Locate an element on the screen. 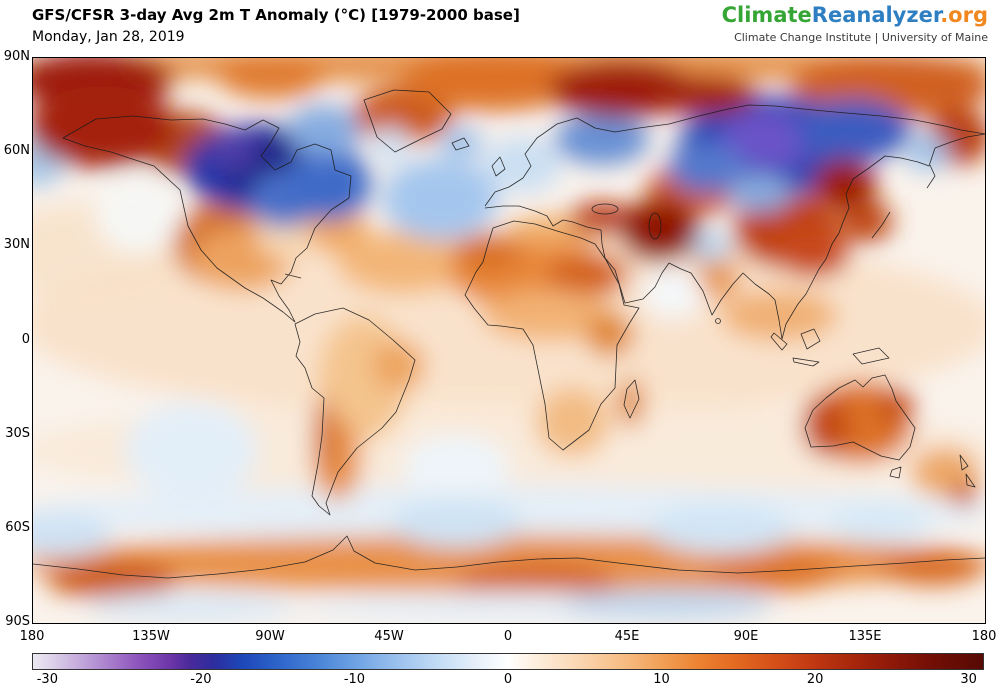 This screenshot has height=695, width=1000. coast-uk is located at coordinates (498, 166).